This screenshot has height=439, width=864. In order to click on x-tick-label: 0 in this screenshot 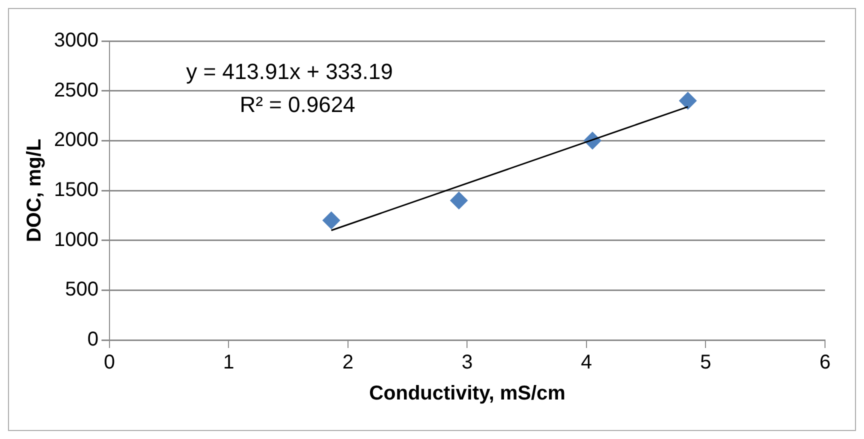, I will do `click(110, 363)`.